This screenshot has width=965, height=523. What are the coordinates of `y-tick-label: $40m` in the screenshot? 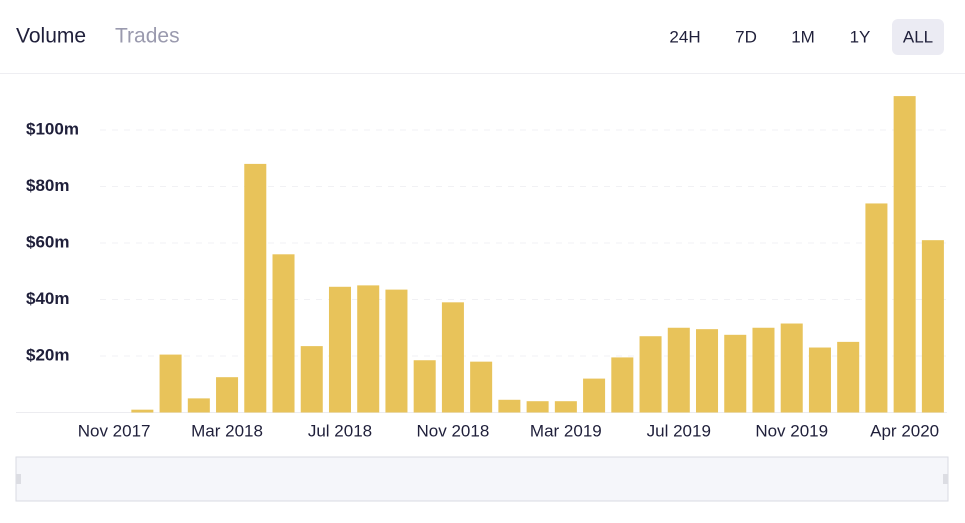 It's located at (47, 298).